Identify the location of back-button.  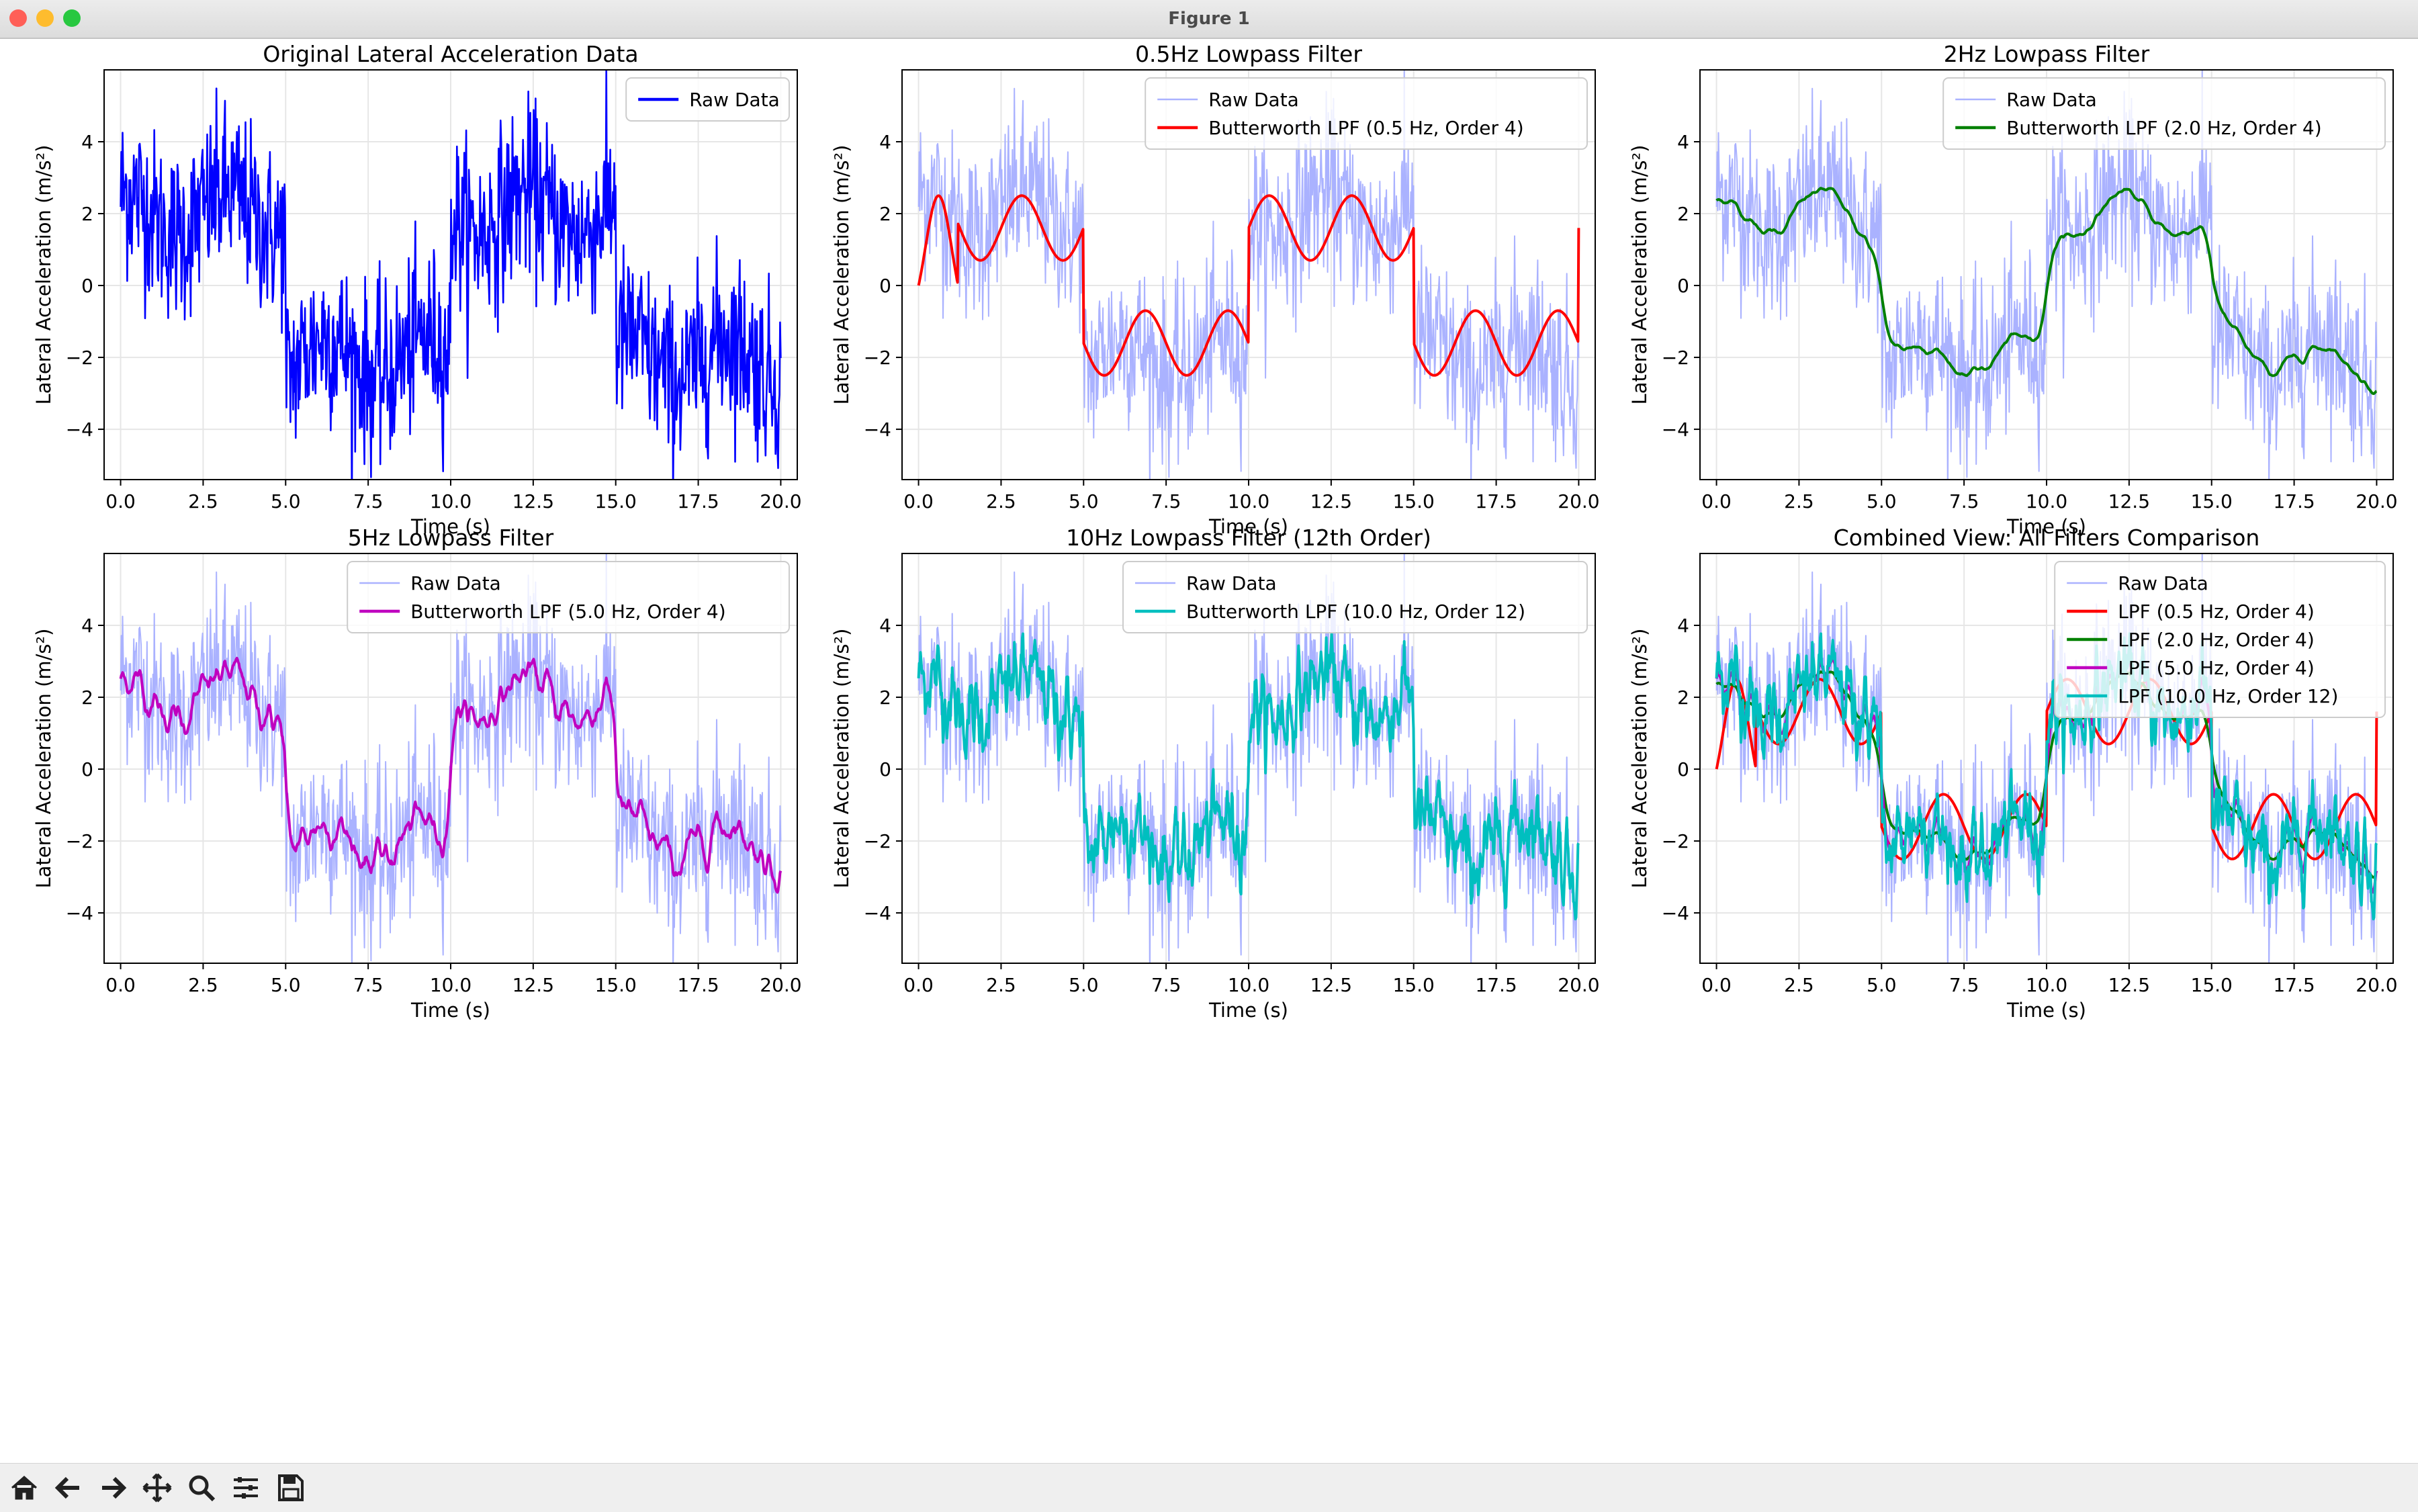
(68, 1488).